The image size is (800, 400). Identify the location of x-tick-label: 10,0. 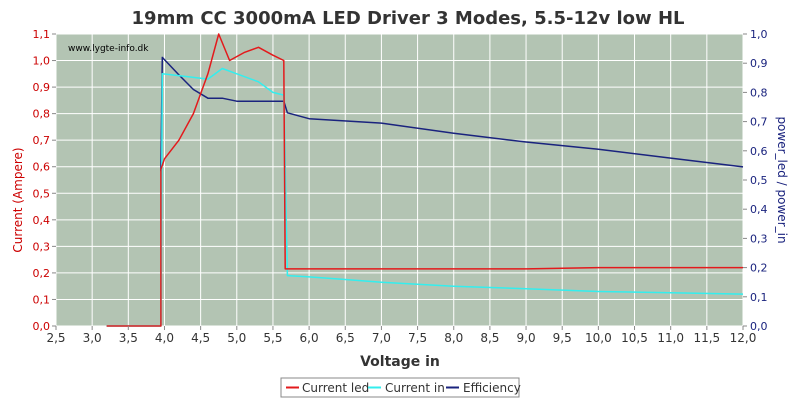
(598, 338).